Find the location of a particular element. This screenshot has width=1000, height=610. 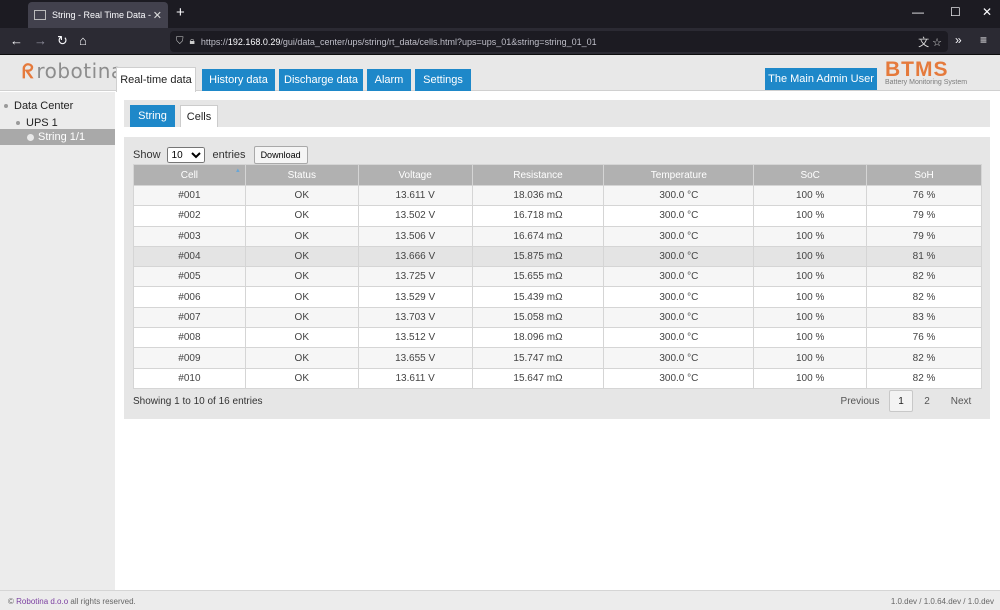

cell-resistance: 18.036 mΩ is located at coordinates (538, 195).